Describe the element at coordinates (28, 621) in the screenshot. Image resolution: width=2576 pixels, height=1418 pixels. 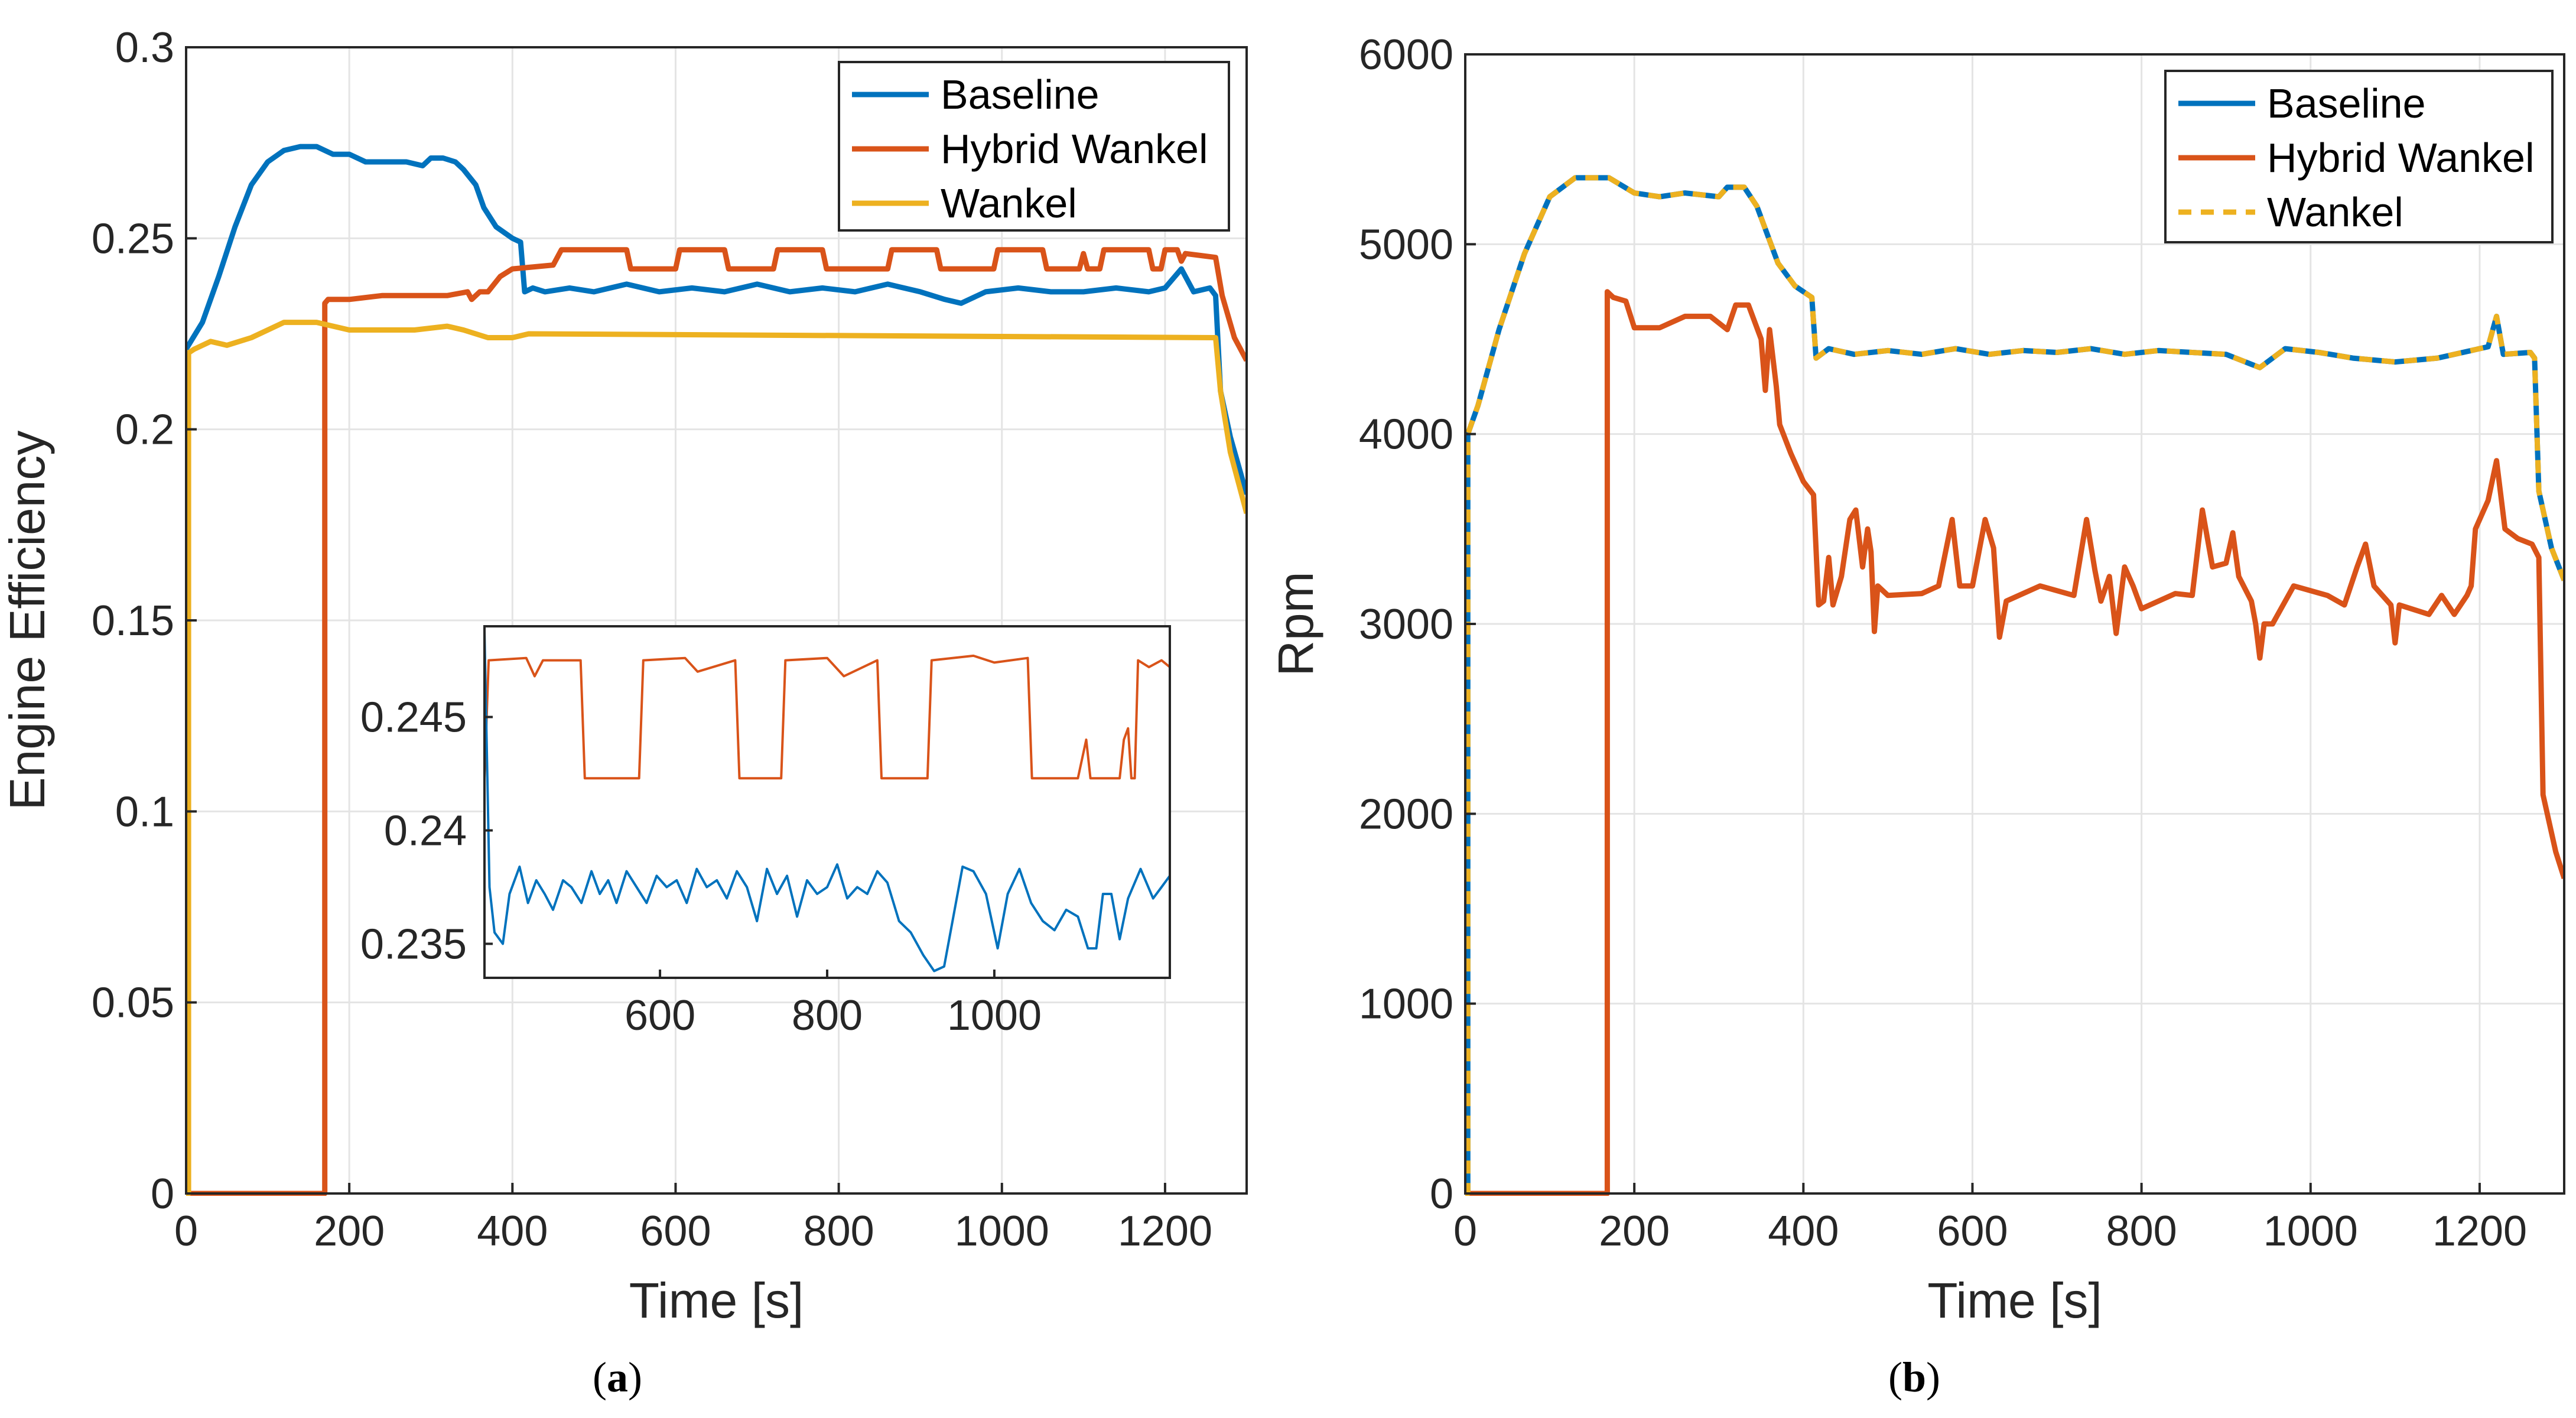
I see `y-axis-label: Engine Efficiency` at that location.